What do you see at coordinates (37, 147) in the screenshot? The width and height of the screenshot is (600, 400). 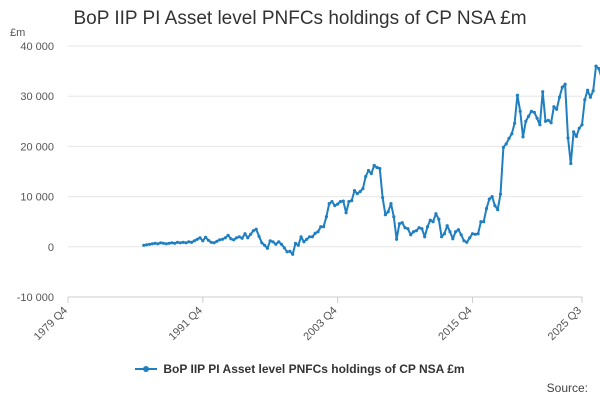 I see `y-tick-label: 20 000` at bounding box center [37, 147].